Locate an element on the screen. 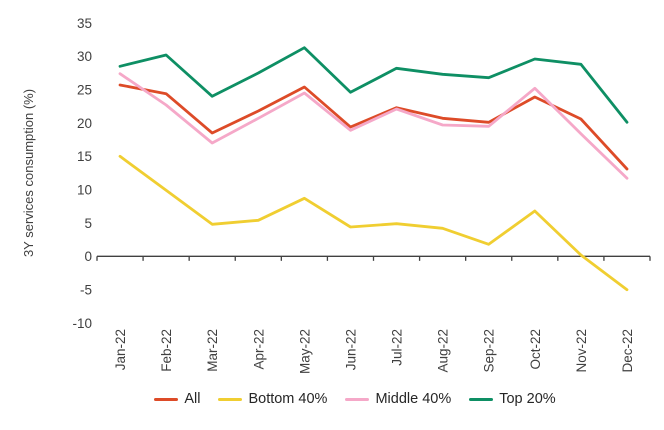  legend-item-top-20-: Top 20% is located at coordinates (512, 399).